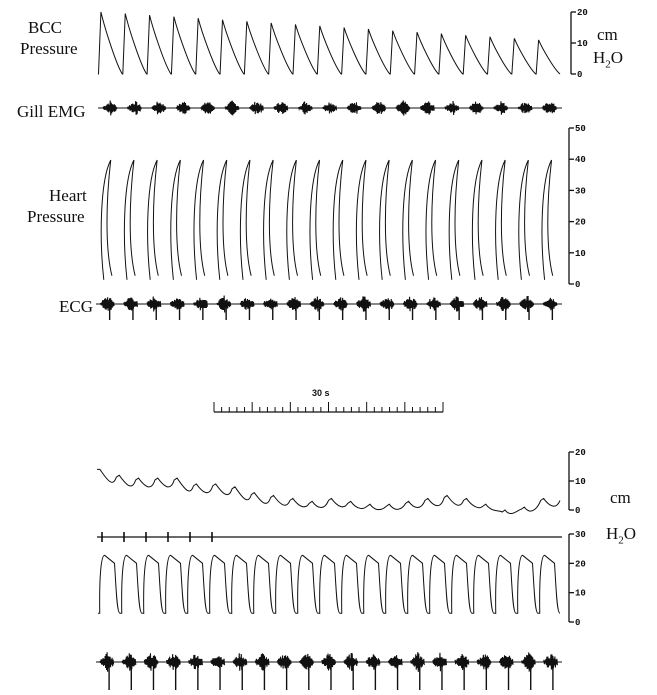 The height and width of the screenshot is (695, 657). What do you see at coordinates (580, 535) in the screenshot?
I see `heart-bottom-axis-tick-label: 30` at bounding box center [580, 535].